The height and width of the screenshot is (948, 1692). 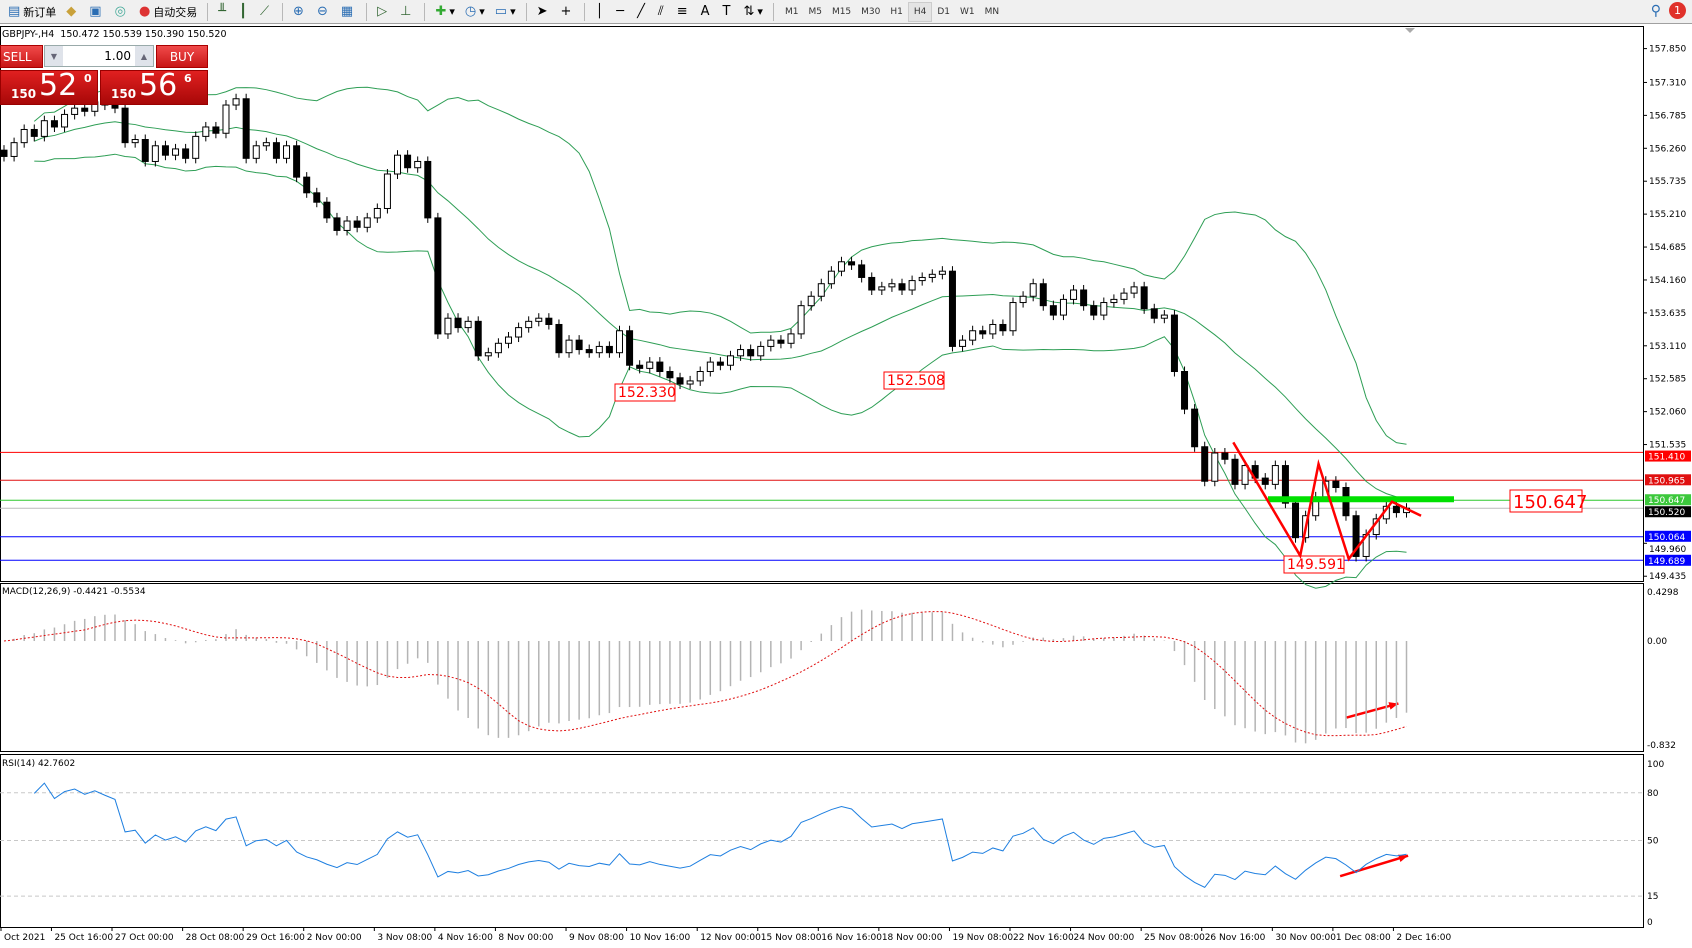 I want to click on templates-button: ▭ ▾, so click(x=505, y=11).